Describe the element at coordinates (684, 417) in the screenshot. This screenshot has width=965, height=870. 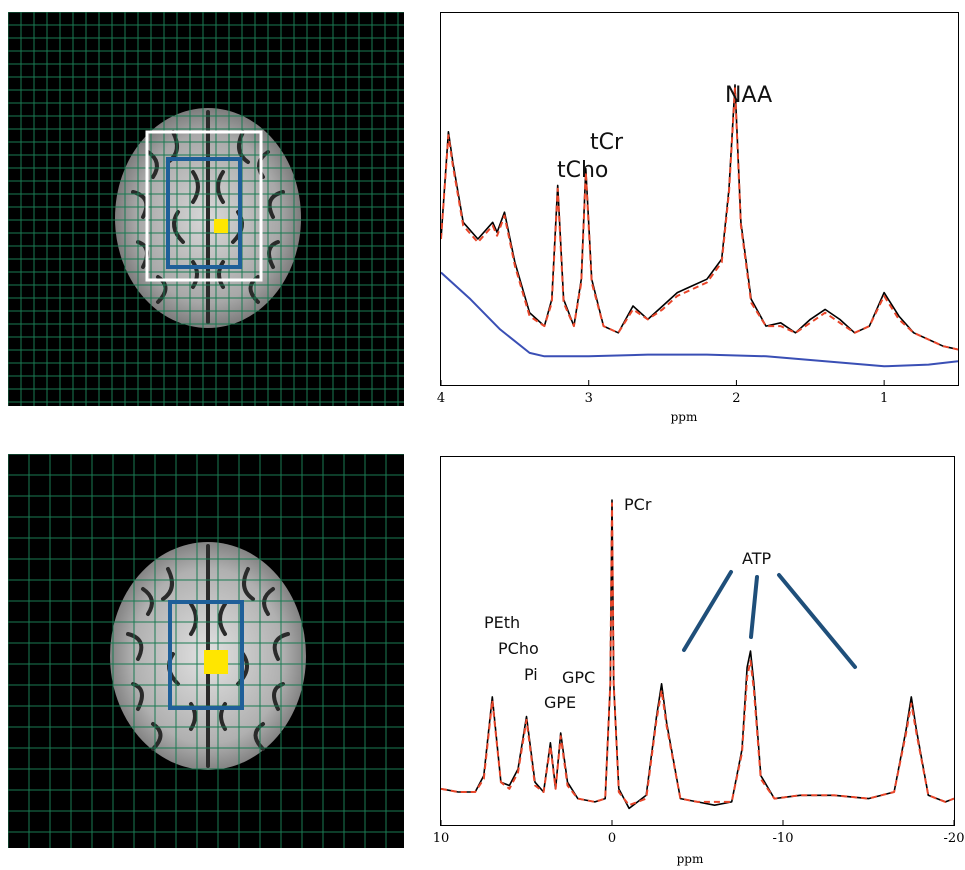
I see `x-axis-label-top: ppm` at that location.